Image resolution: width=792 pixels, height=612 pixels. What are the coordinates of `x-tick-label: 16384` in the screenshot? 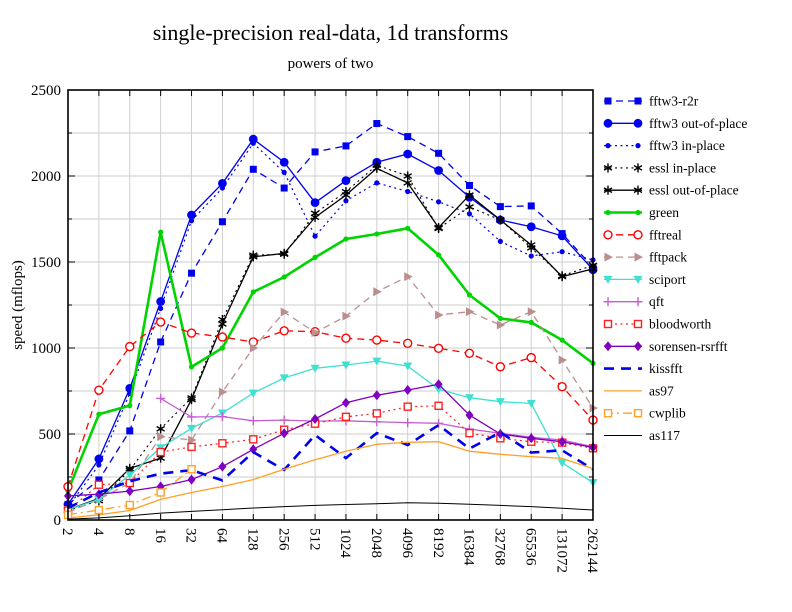 It's located at (469, 547).